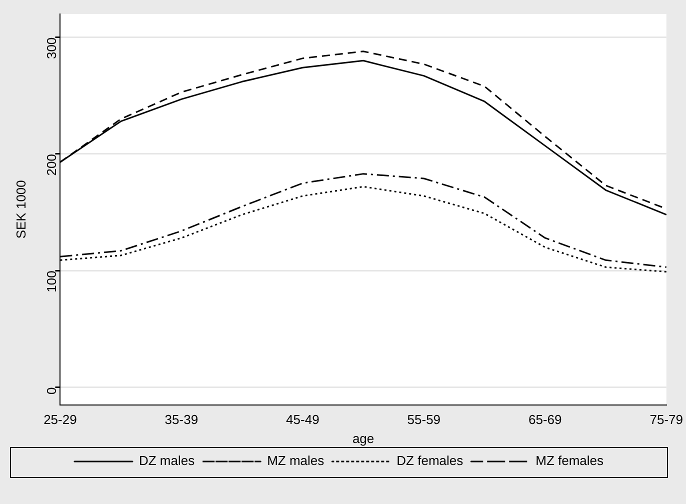  What do you see at coordinates (51, 391) in the screenshot?
I see `y-tick-label: 0` at bounding box center [51, 391].